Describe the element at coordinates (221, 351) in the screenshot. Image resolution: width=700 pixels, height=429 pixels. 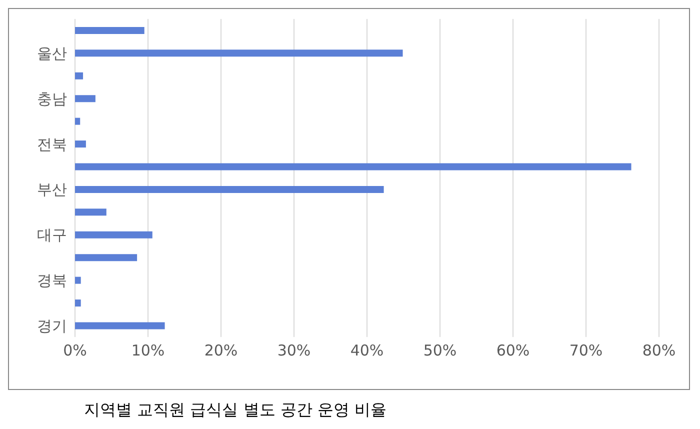
I see `x-tick-label: 20%` at that location.